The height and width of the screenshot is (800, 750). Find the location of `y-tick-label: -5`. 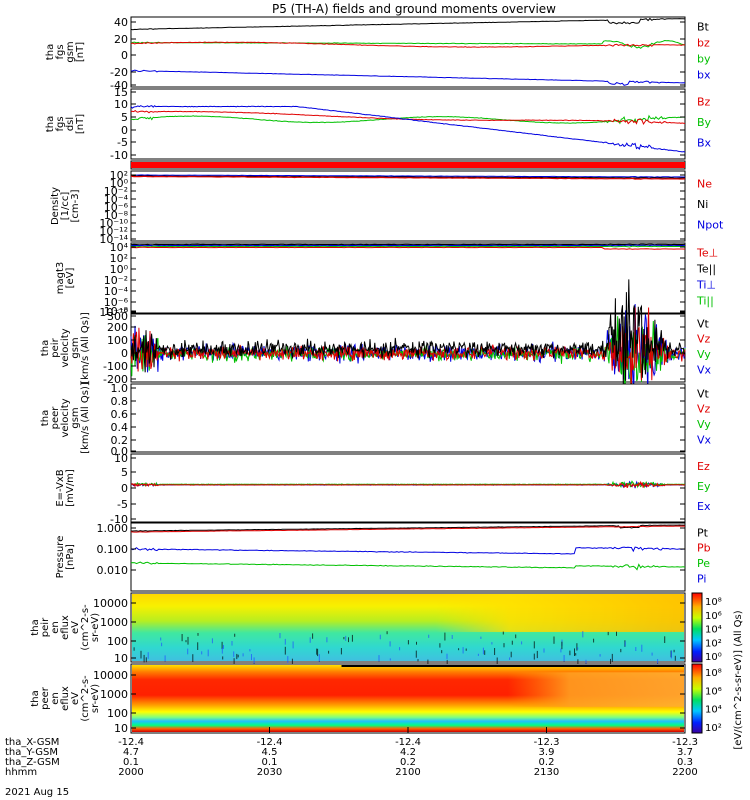

y-tick-label: -5 is located at coordinates (122, 142).